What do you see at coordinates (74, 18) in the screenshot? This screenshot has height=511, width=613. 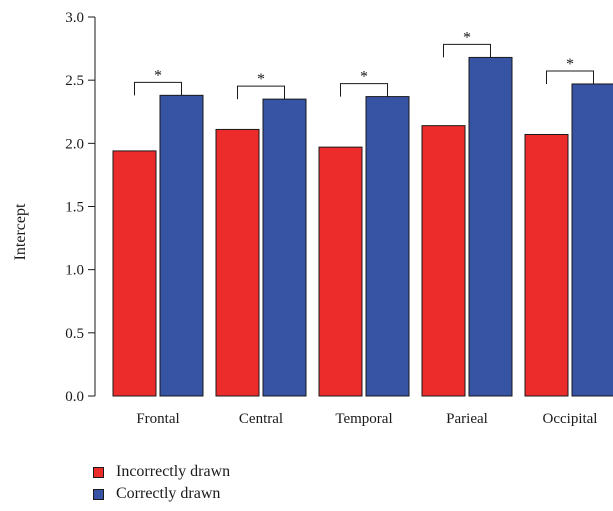 I see `y-tick-label: 3.0` at bounding box center [74, 18].